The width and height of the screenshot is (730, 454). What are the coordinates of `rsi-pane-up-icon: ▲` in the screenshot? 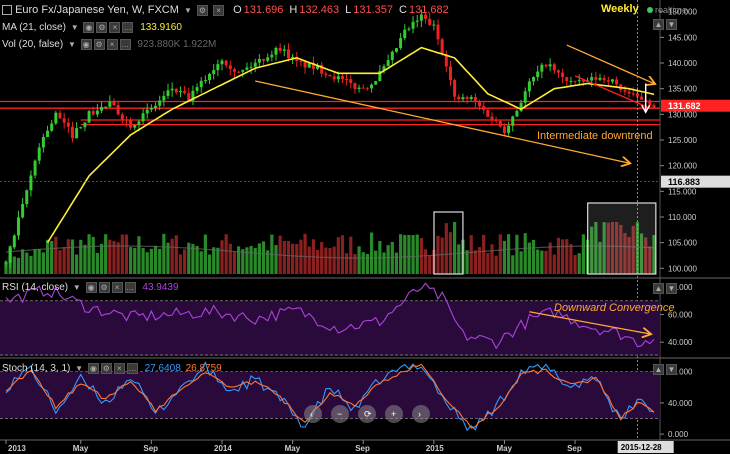 It's located at (658, 288).